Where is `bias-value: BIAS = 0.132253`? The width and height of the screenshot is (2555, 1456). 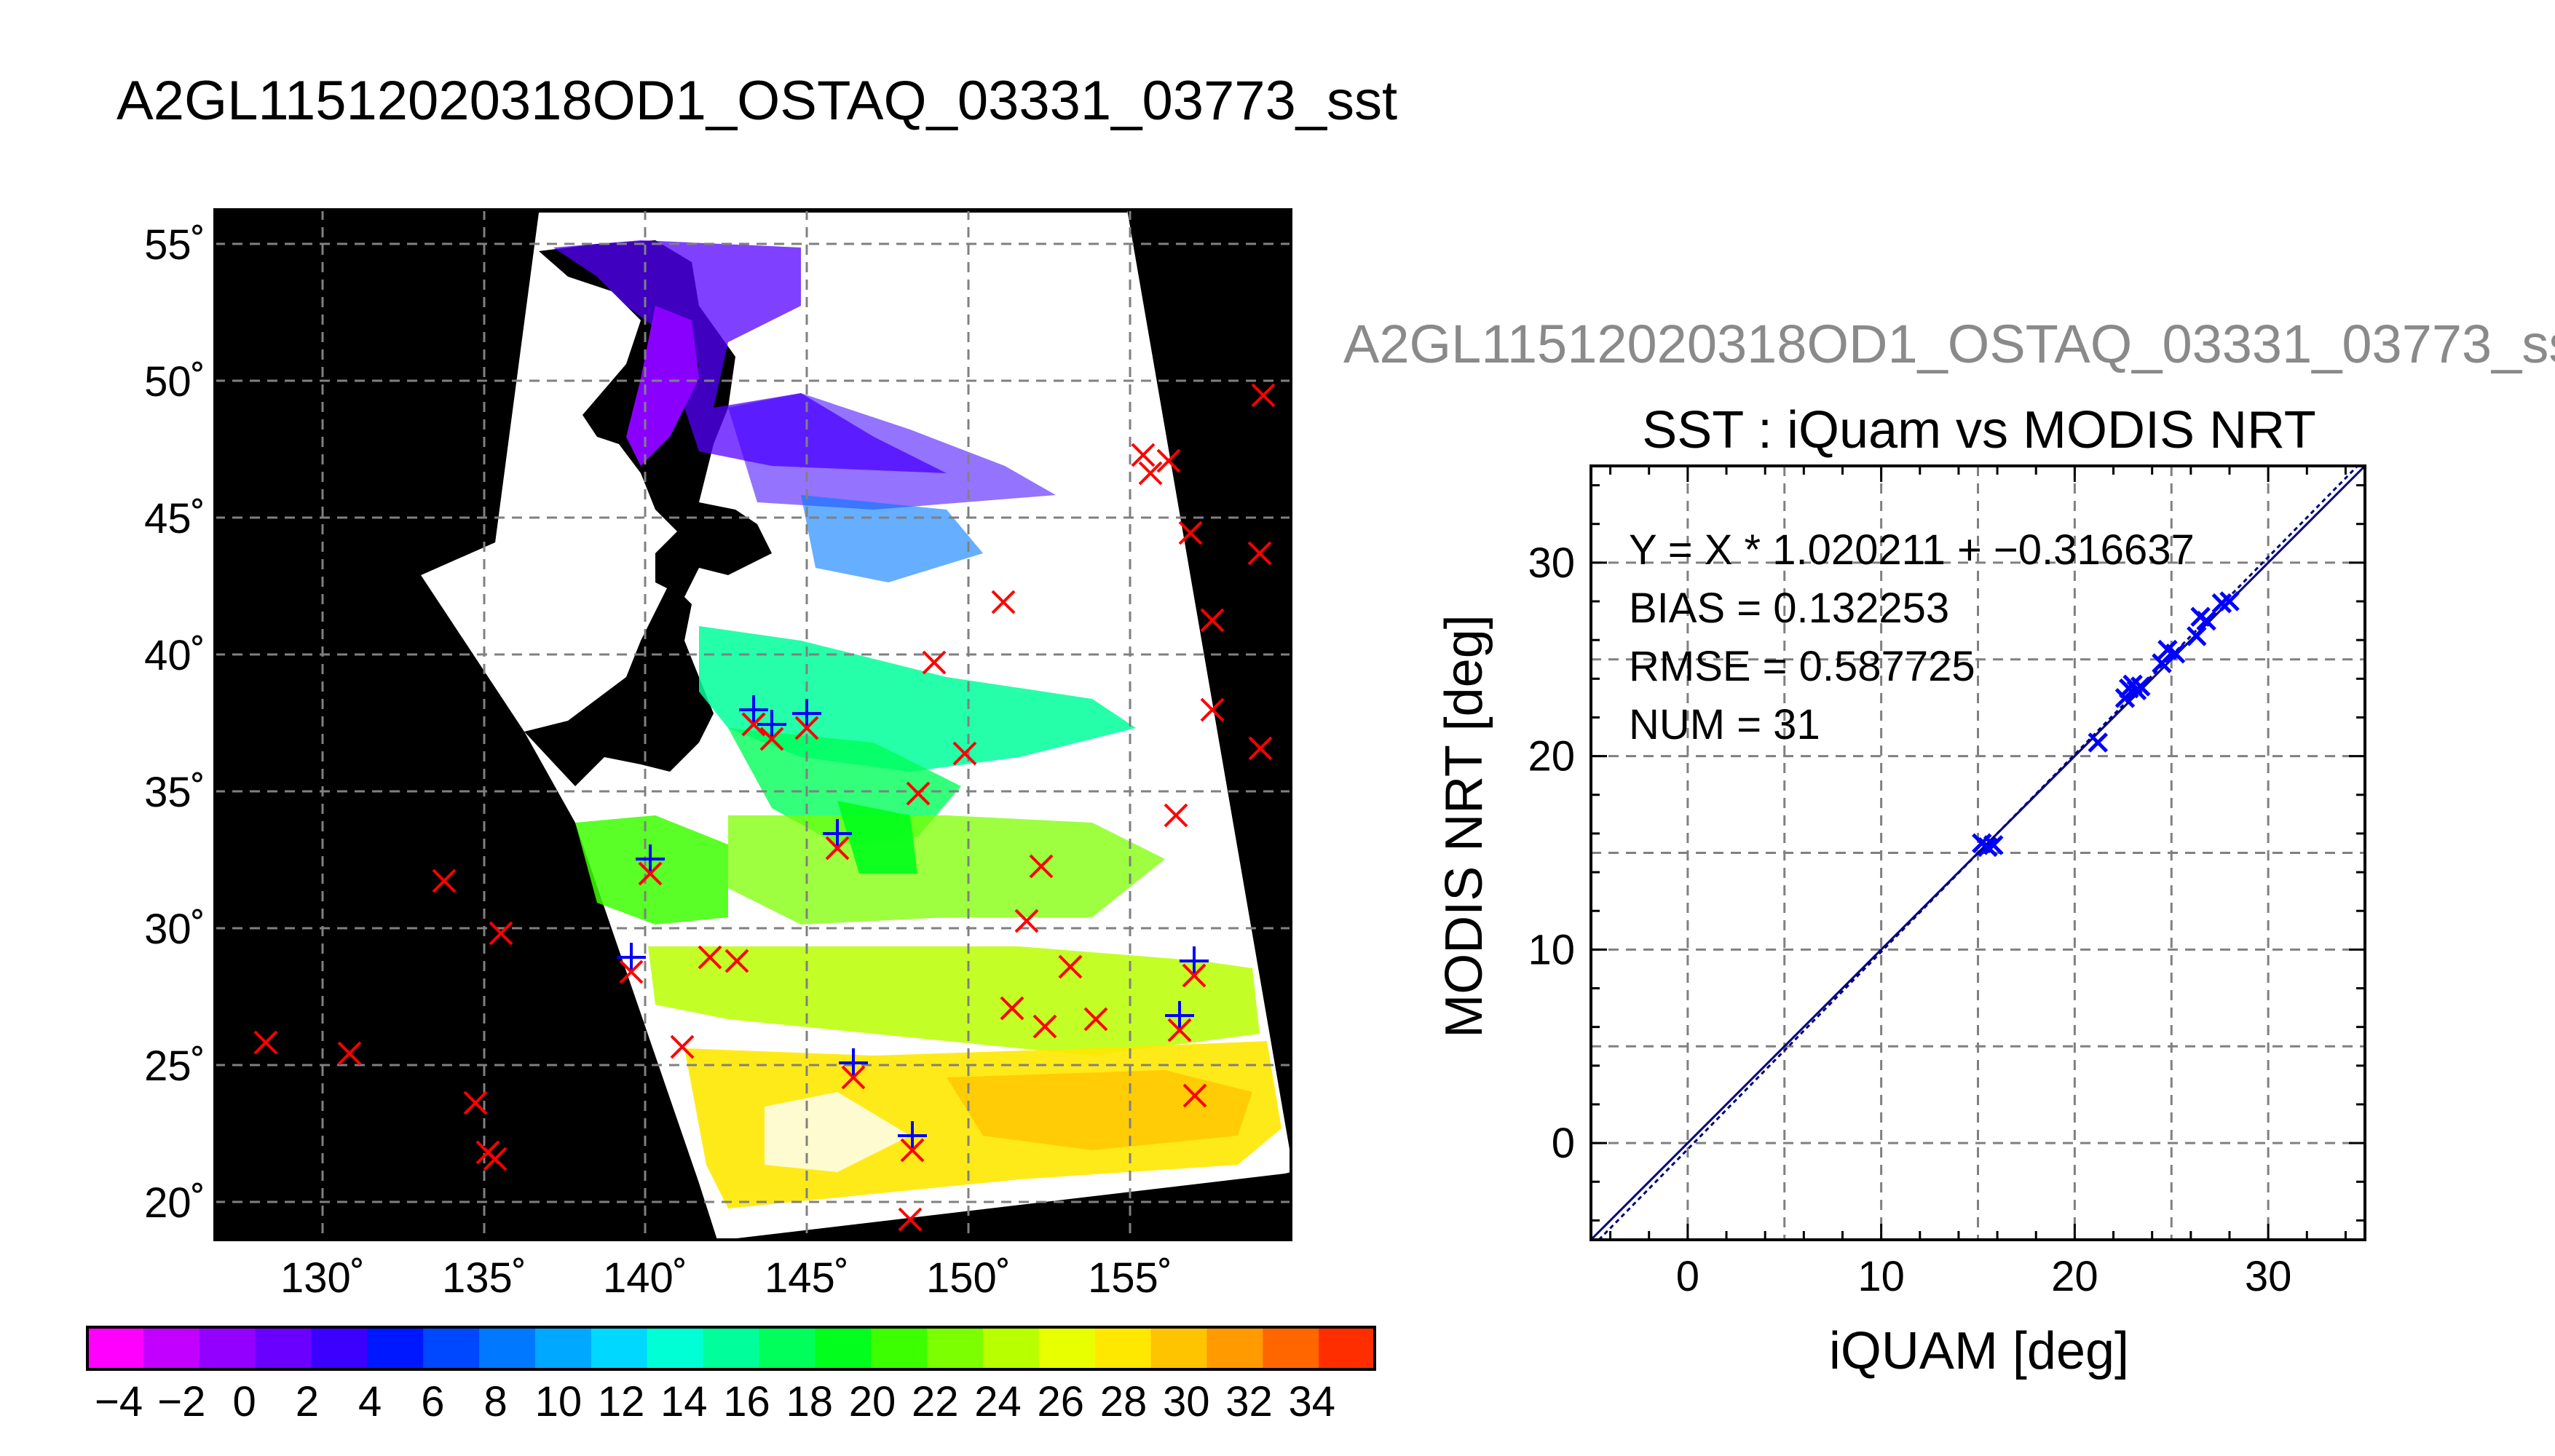
bias-value: BIAS = 0.132253 is located at coordinates (1789, 608).